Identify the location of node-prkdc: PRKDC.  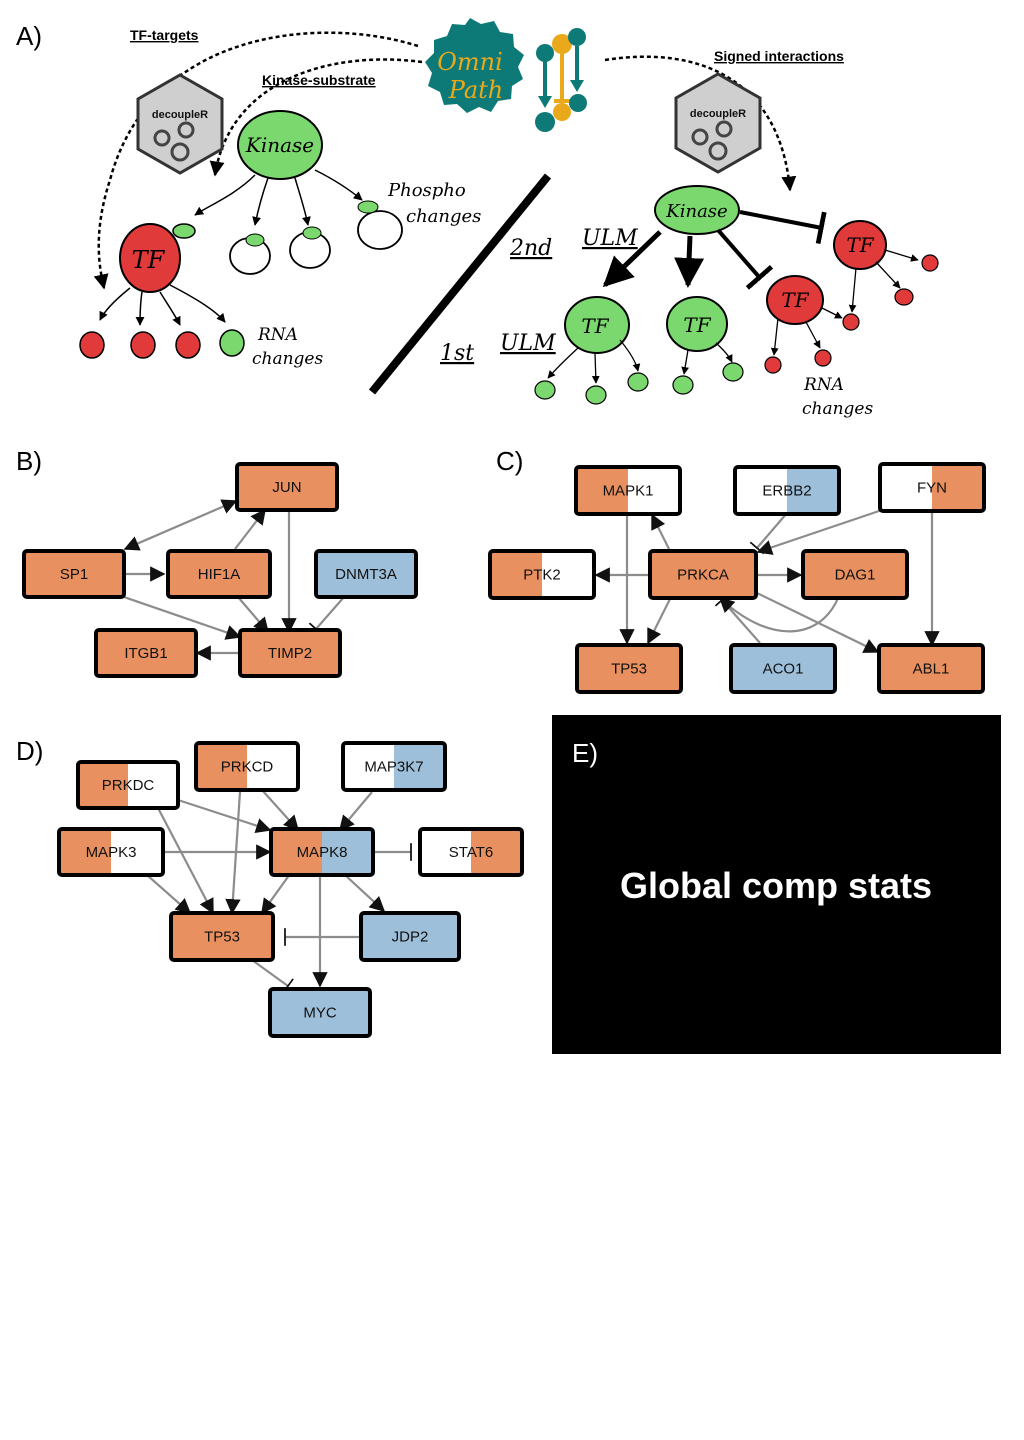
(128, 785).